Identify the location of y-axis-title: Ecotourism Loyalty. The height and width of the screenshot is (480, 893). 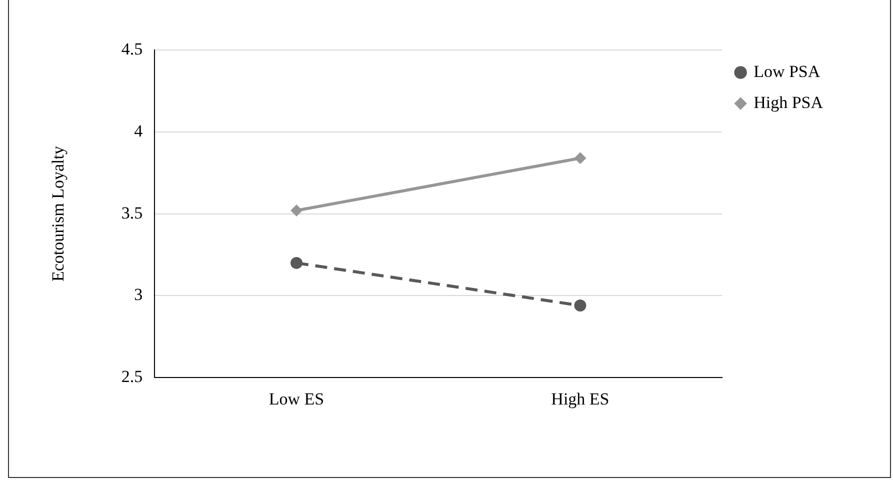
(58, 214).